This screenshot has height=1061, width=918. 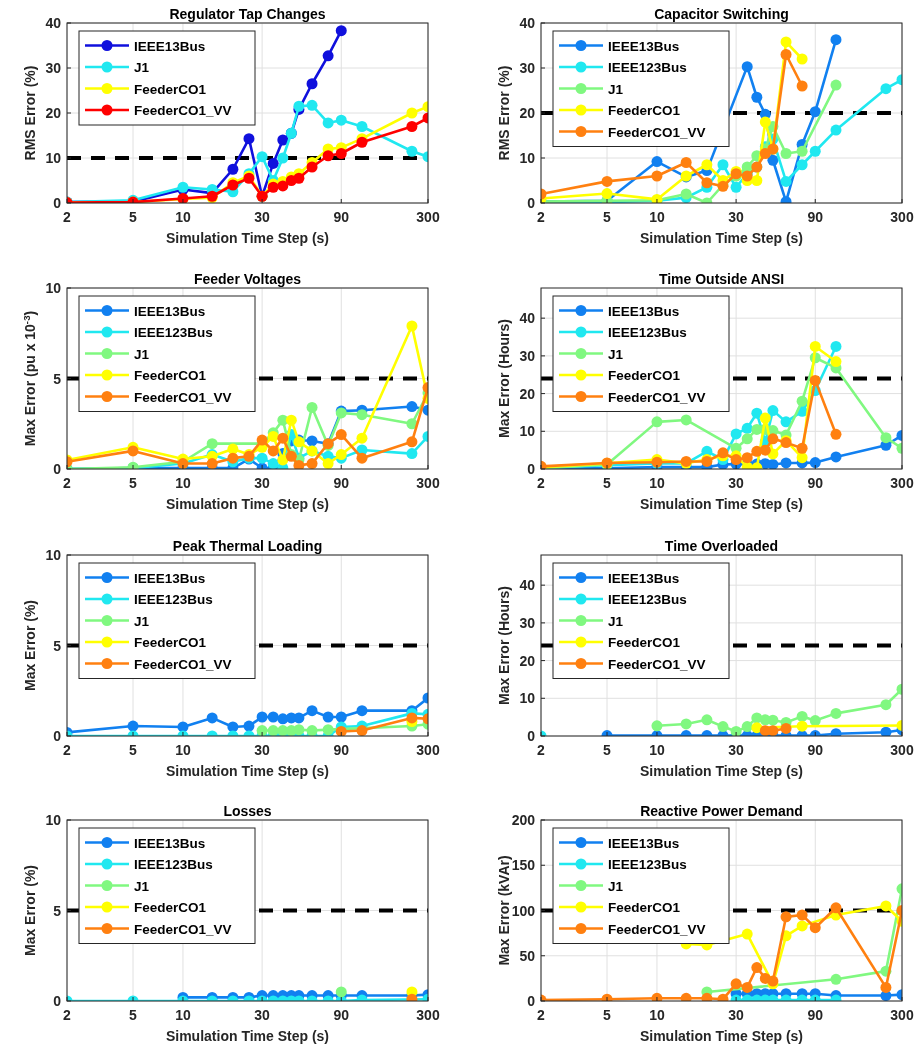 What do you see at coordinates (247, 279) in the screenshot?
I see `chart-title: Feeder Voltages` at bounding box center [247, 279].